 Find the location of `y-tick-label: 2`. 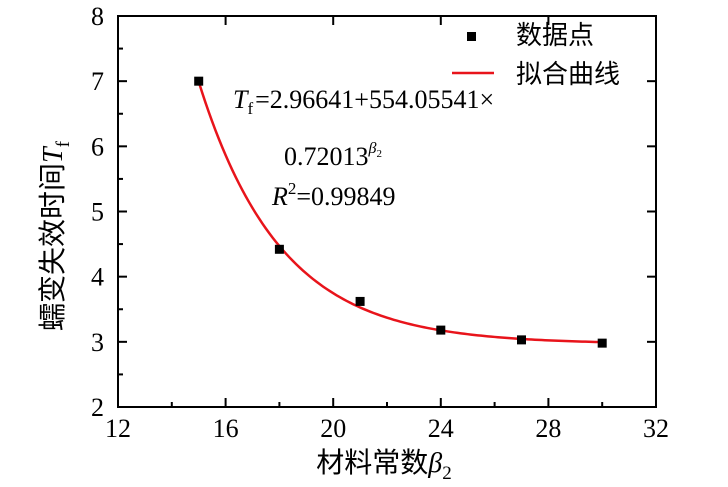

y-tick-label: 2 is located at coordinates (97, 407).